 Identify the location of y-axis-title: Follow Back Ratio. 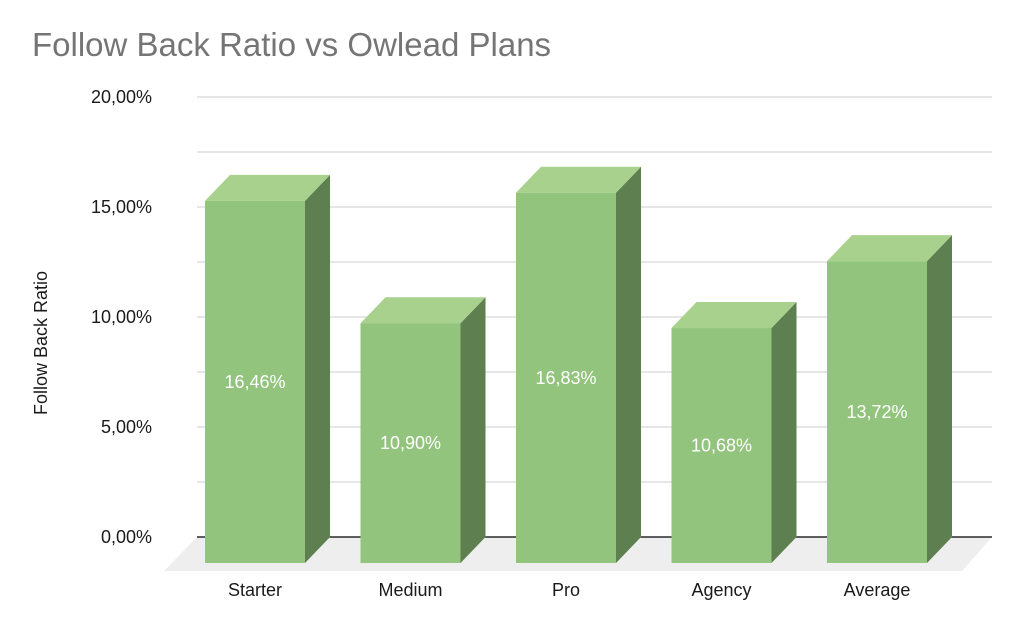
(41, 343).